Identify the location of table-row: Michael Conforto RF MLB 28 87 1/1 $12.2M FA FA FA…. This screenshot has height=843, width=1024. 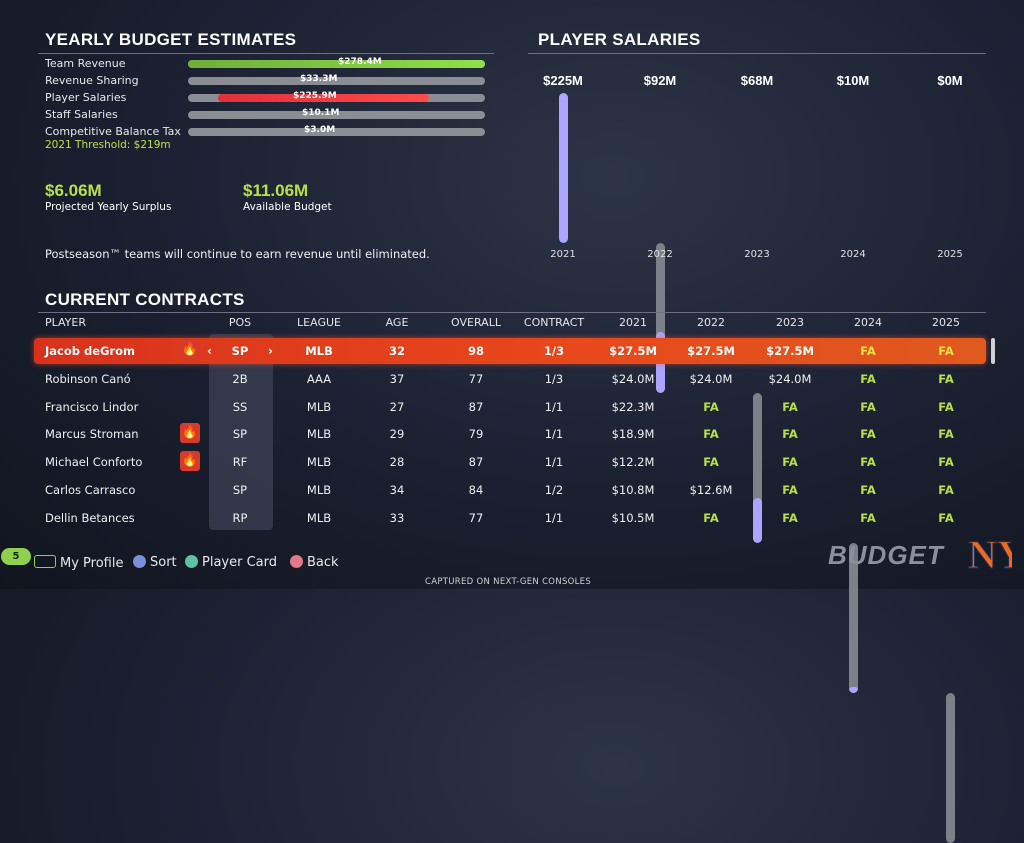
(510, 462).